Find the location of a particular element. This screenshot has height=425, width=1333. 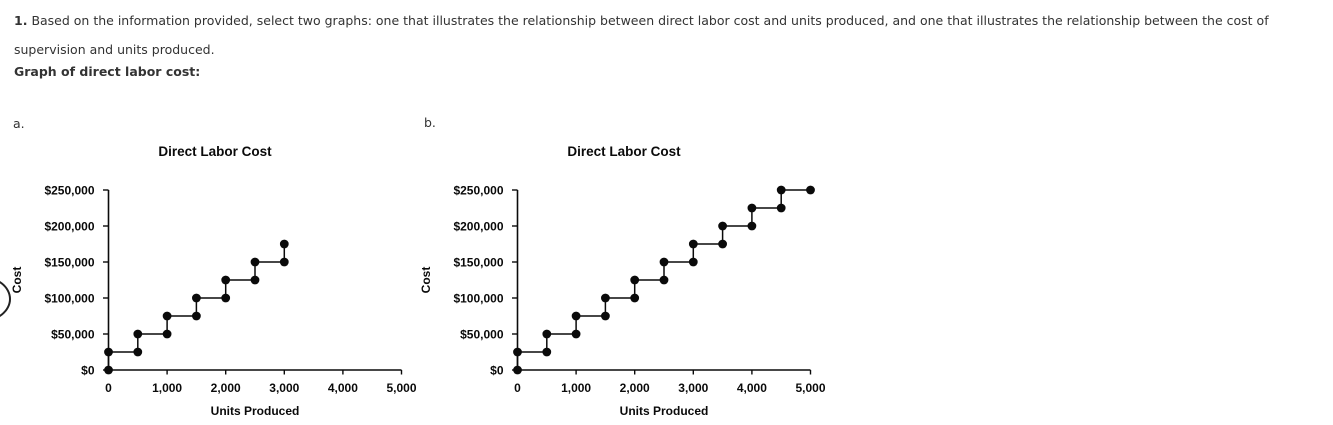

option-label-a: a. is located at coordinates (19, 123).